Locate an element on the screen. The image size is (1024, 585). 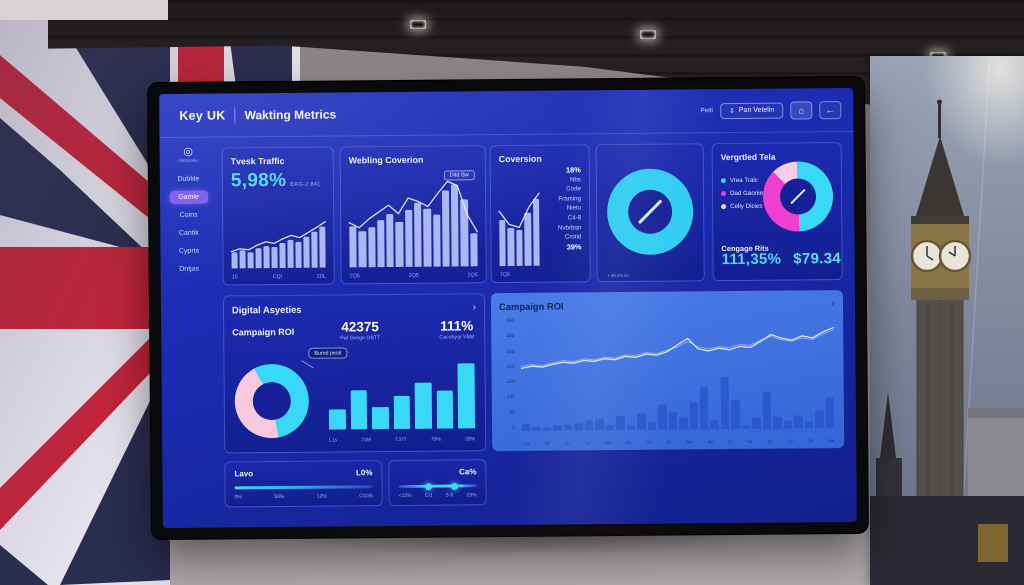
traffic-x-labels: 15 CQl 20L is located at coordinates (279, 277).